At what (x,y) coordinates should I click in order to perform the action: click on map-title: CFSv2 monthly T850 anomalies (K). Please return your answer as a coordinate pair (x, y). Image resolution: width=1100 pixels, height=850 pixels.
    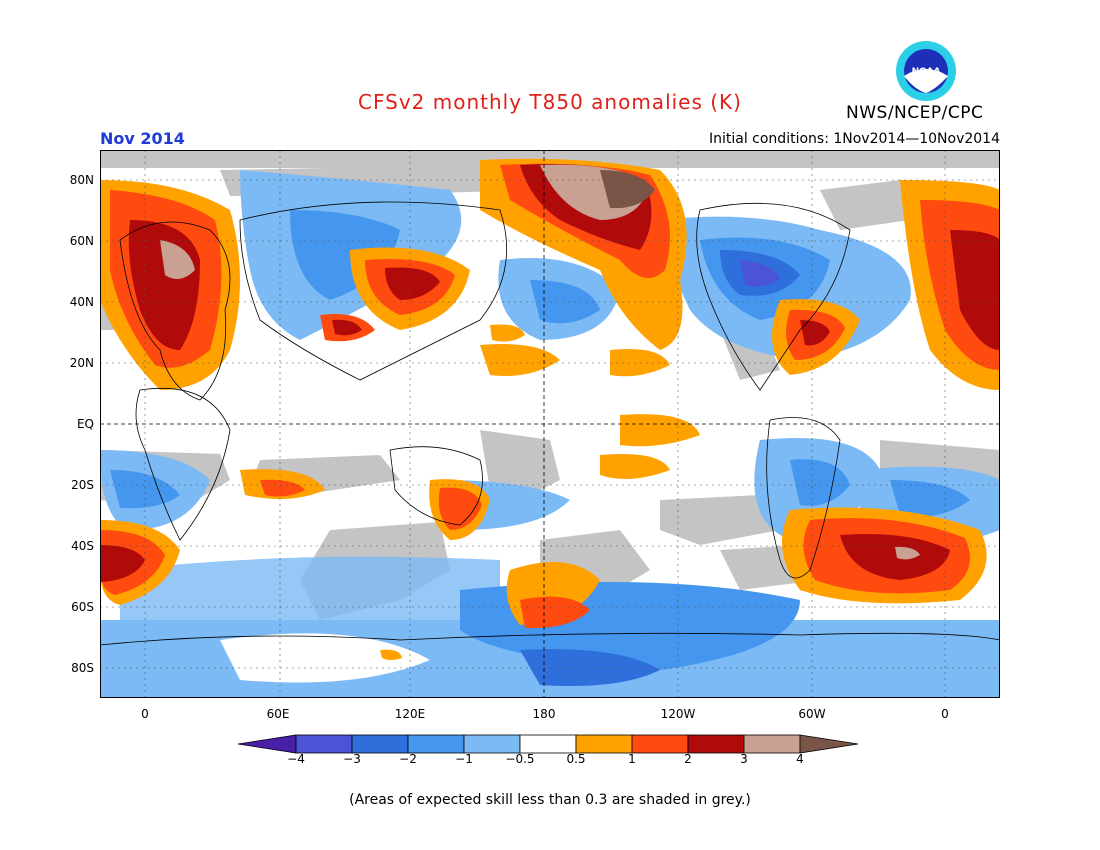
    Looking at the image, I should click on (550, 102).